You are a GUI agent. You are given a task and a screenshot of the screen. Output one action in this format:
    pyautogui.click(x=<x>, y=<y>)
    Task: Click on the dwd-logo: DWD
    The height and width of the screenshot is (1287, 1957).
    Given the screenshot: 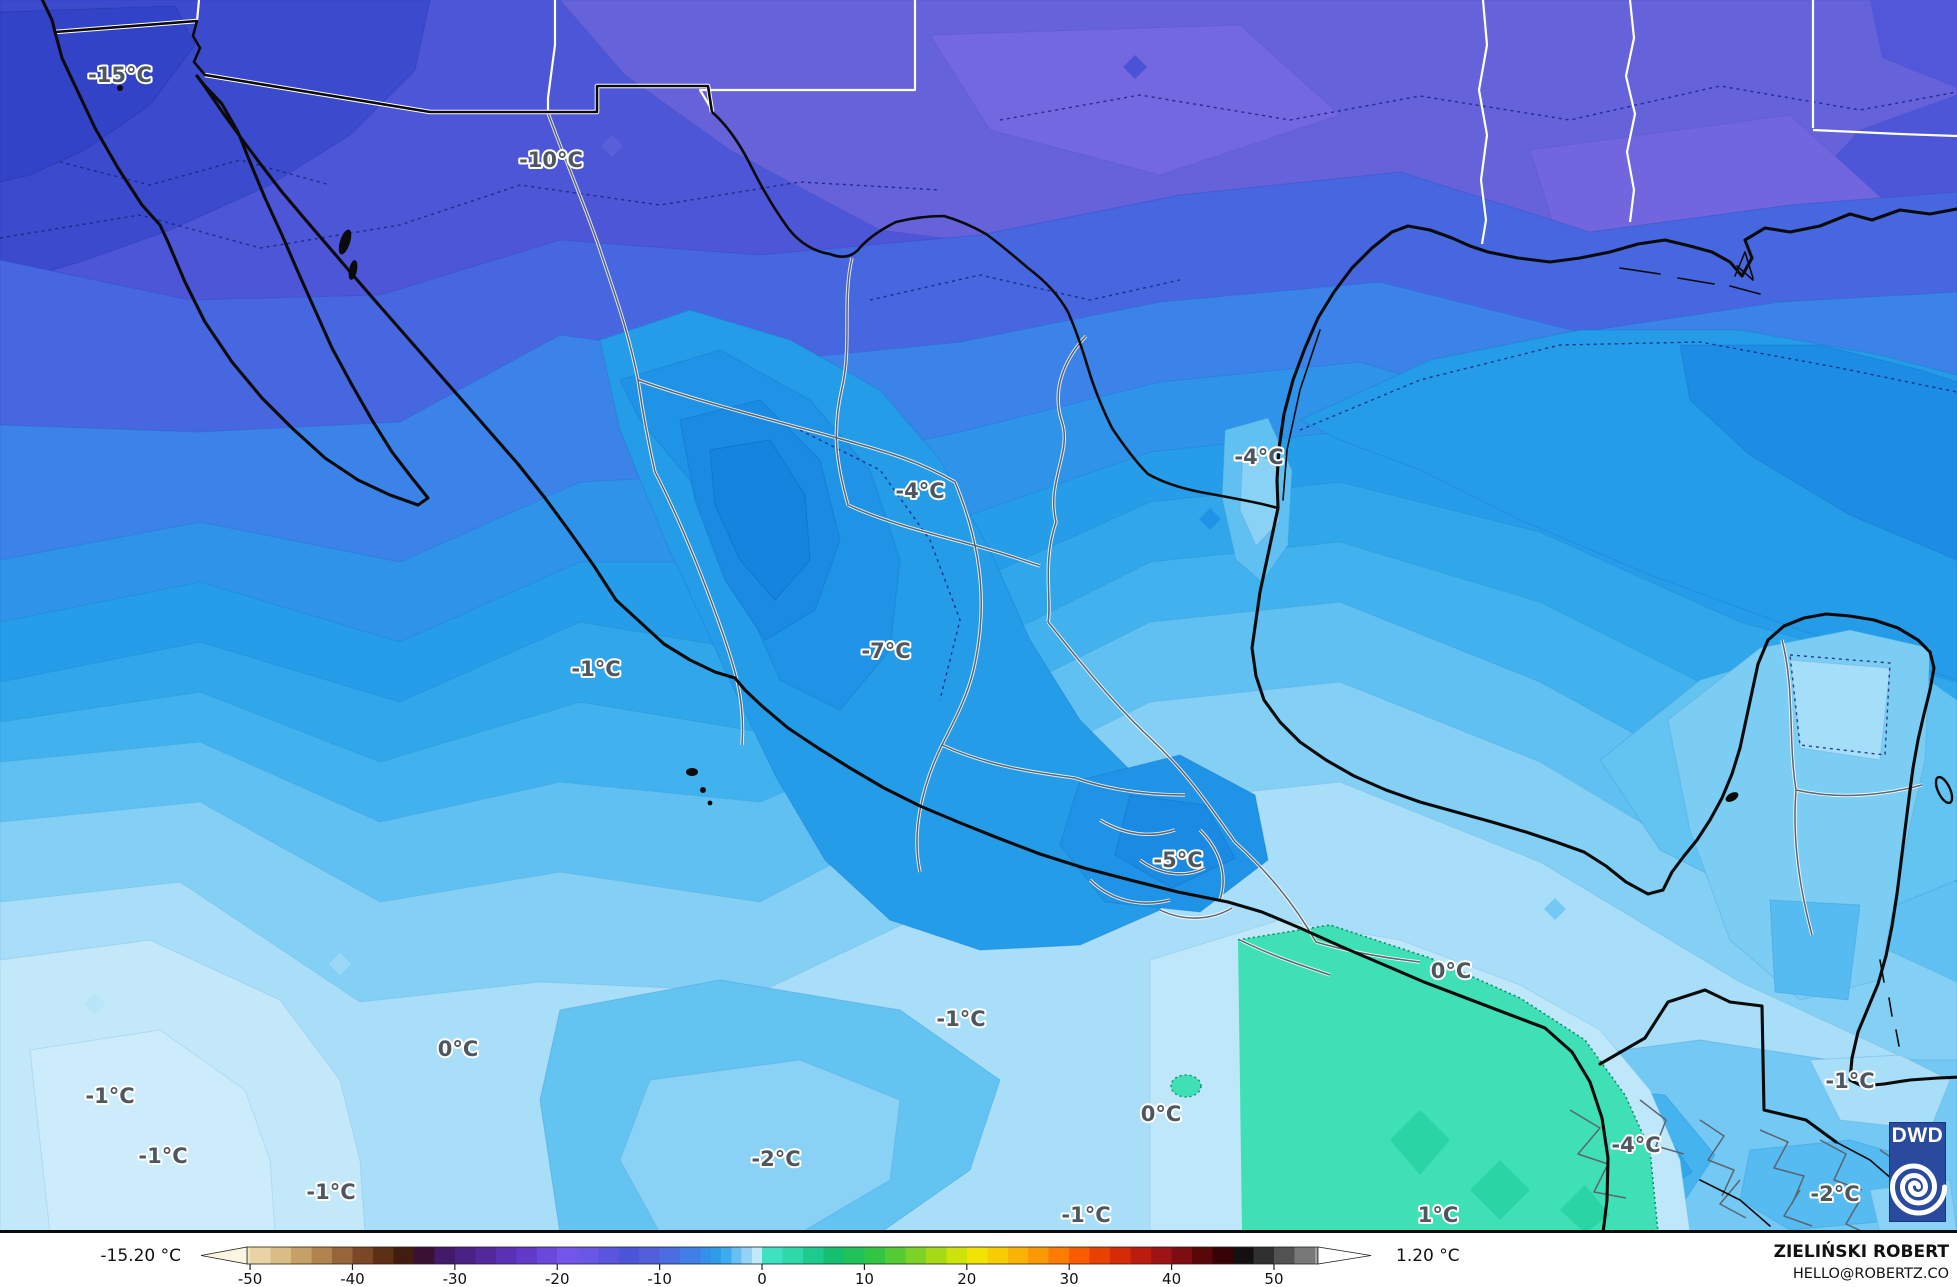 What is the action you would take?
    pyautogui.click(x=1918, y=1172)
    